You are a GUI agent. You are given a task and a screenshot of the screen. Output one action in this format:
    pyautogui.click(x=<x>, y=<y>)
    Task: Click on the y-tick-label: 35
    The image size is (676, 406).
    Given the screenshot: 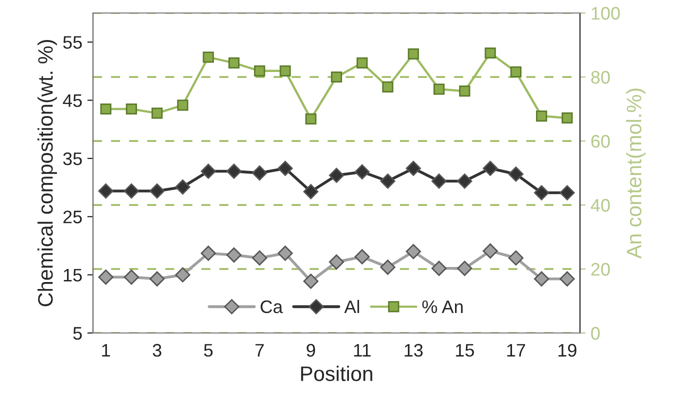 What is the action you would take?
    pyautogui.click(x=72, y=159)
    